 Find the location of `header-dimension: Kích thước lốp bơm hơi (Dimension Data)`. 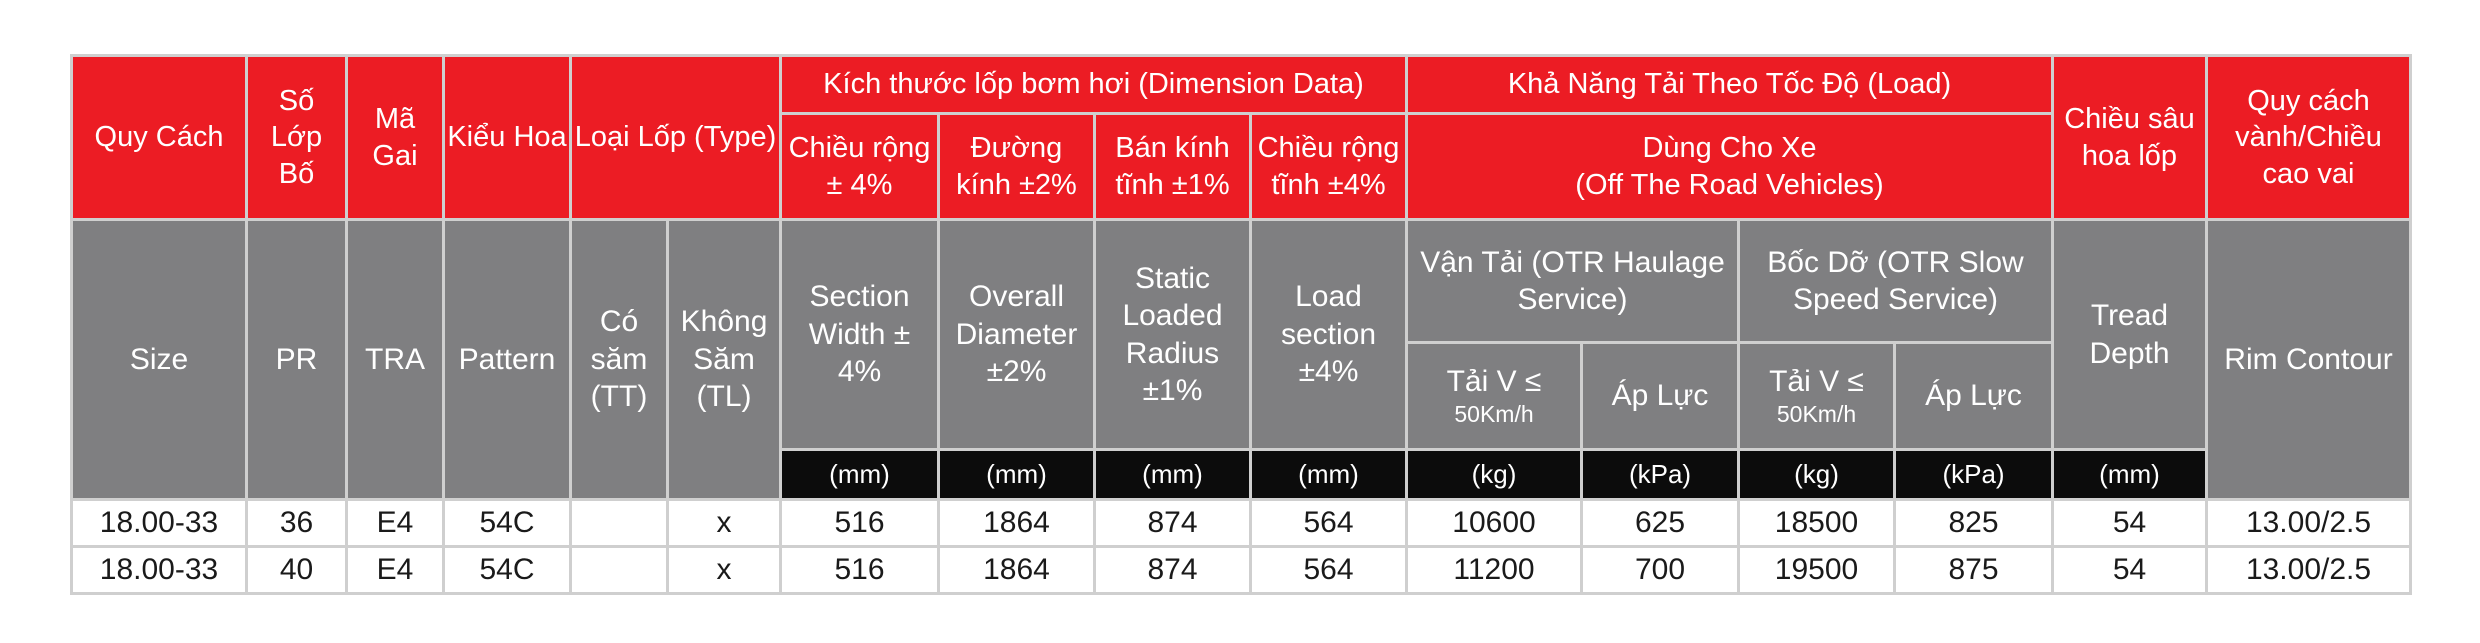

header-dimension: Kích thước lốp bơm hơi (Dimension Data) is located at coordinates (1093, 84).